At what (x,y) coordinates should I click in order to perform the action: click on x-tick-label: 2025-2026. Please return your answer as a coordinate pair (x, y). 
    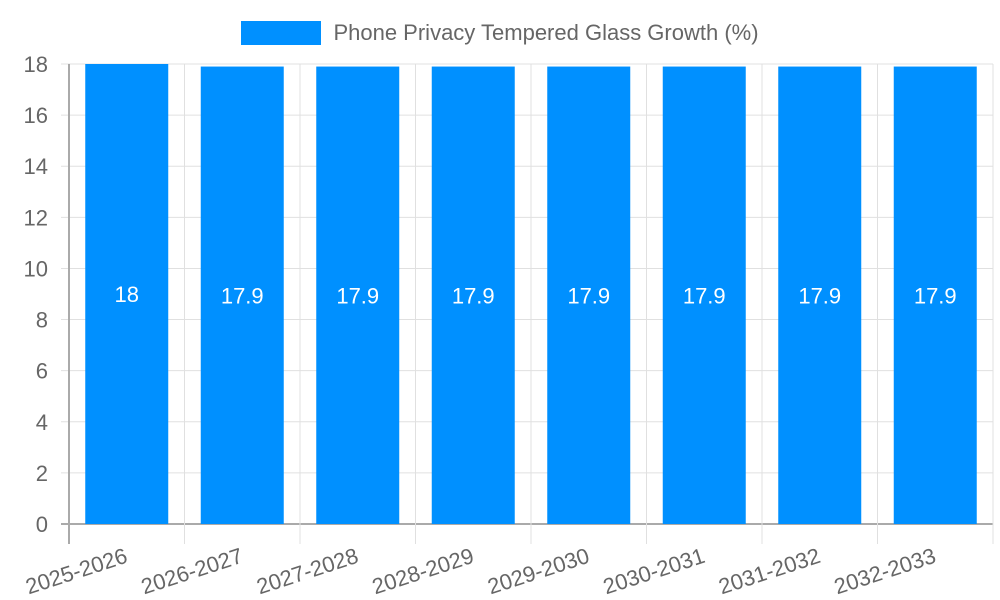
    Looking at the image, I should click on (77, 571).